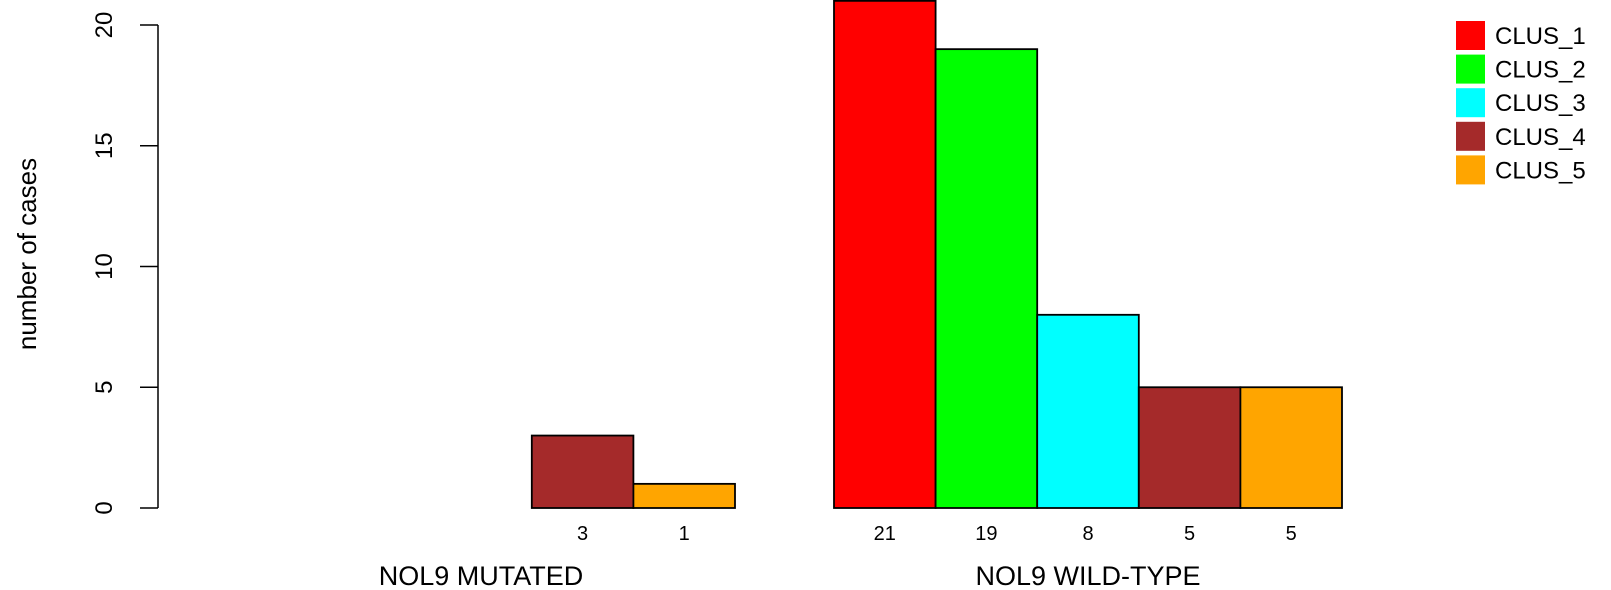  I want to click on y-tick-label: 20, so click(104, 25).